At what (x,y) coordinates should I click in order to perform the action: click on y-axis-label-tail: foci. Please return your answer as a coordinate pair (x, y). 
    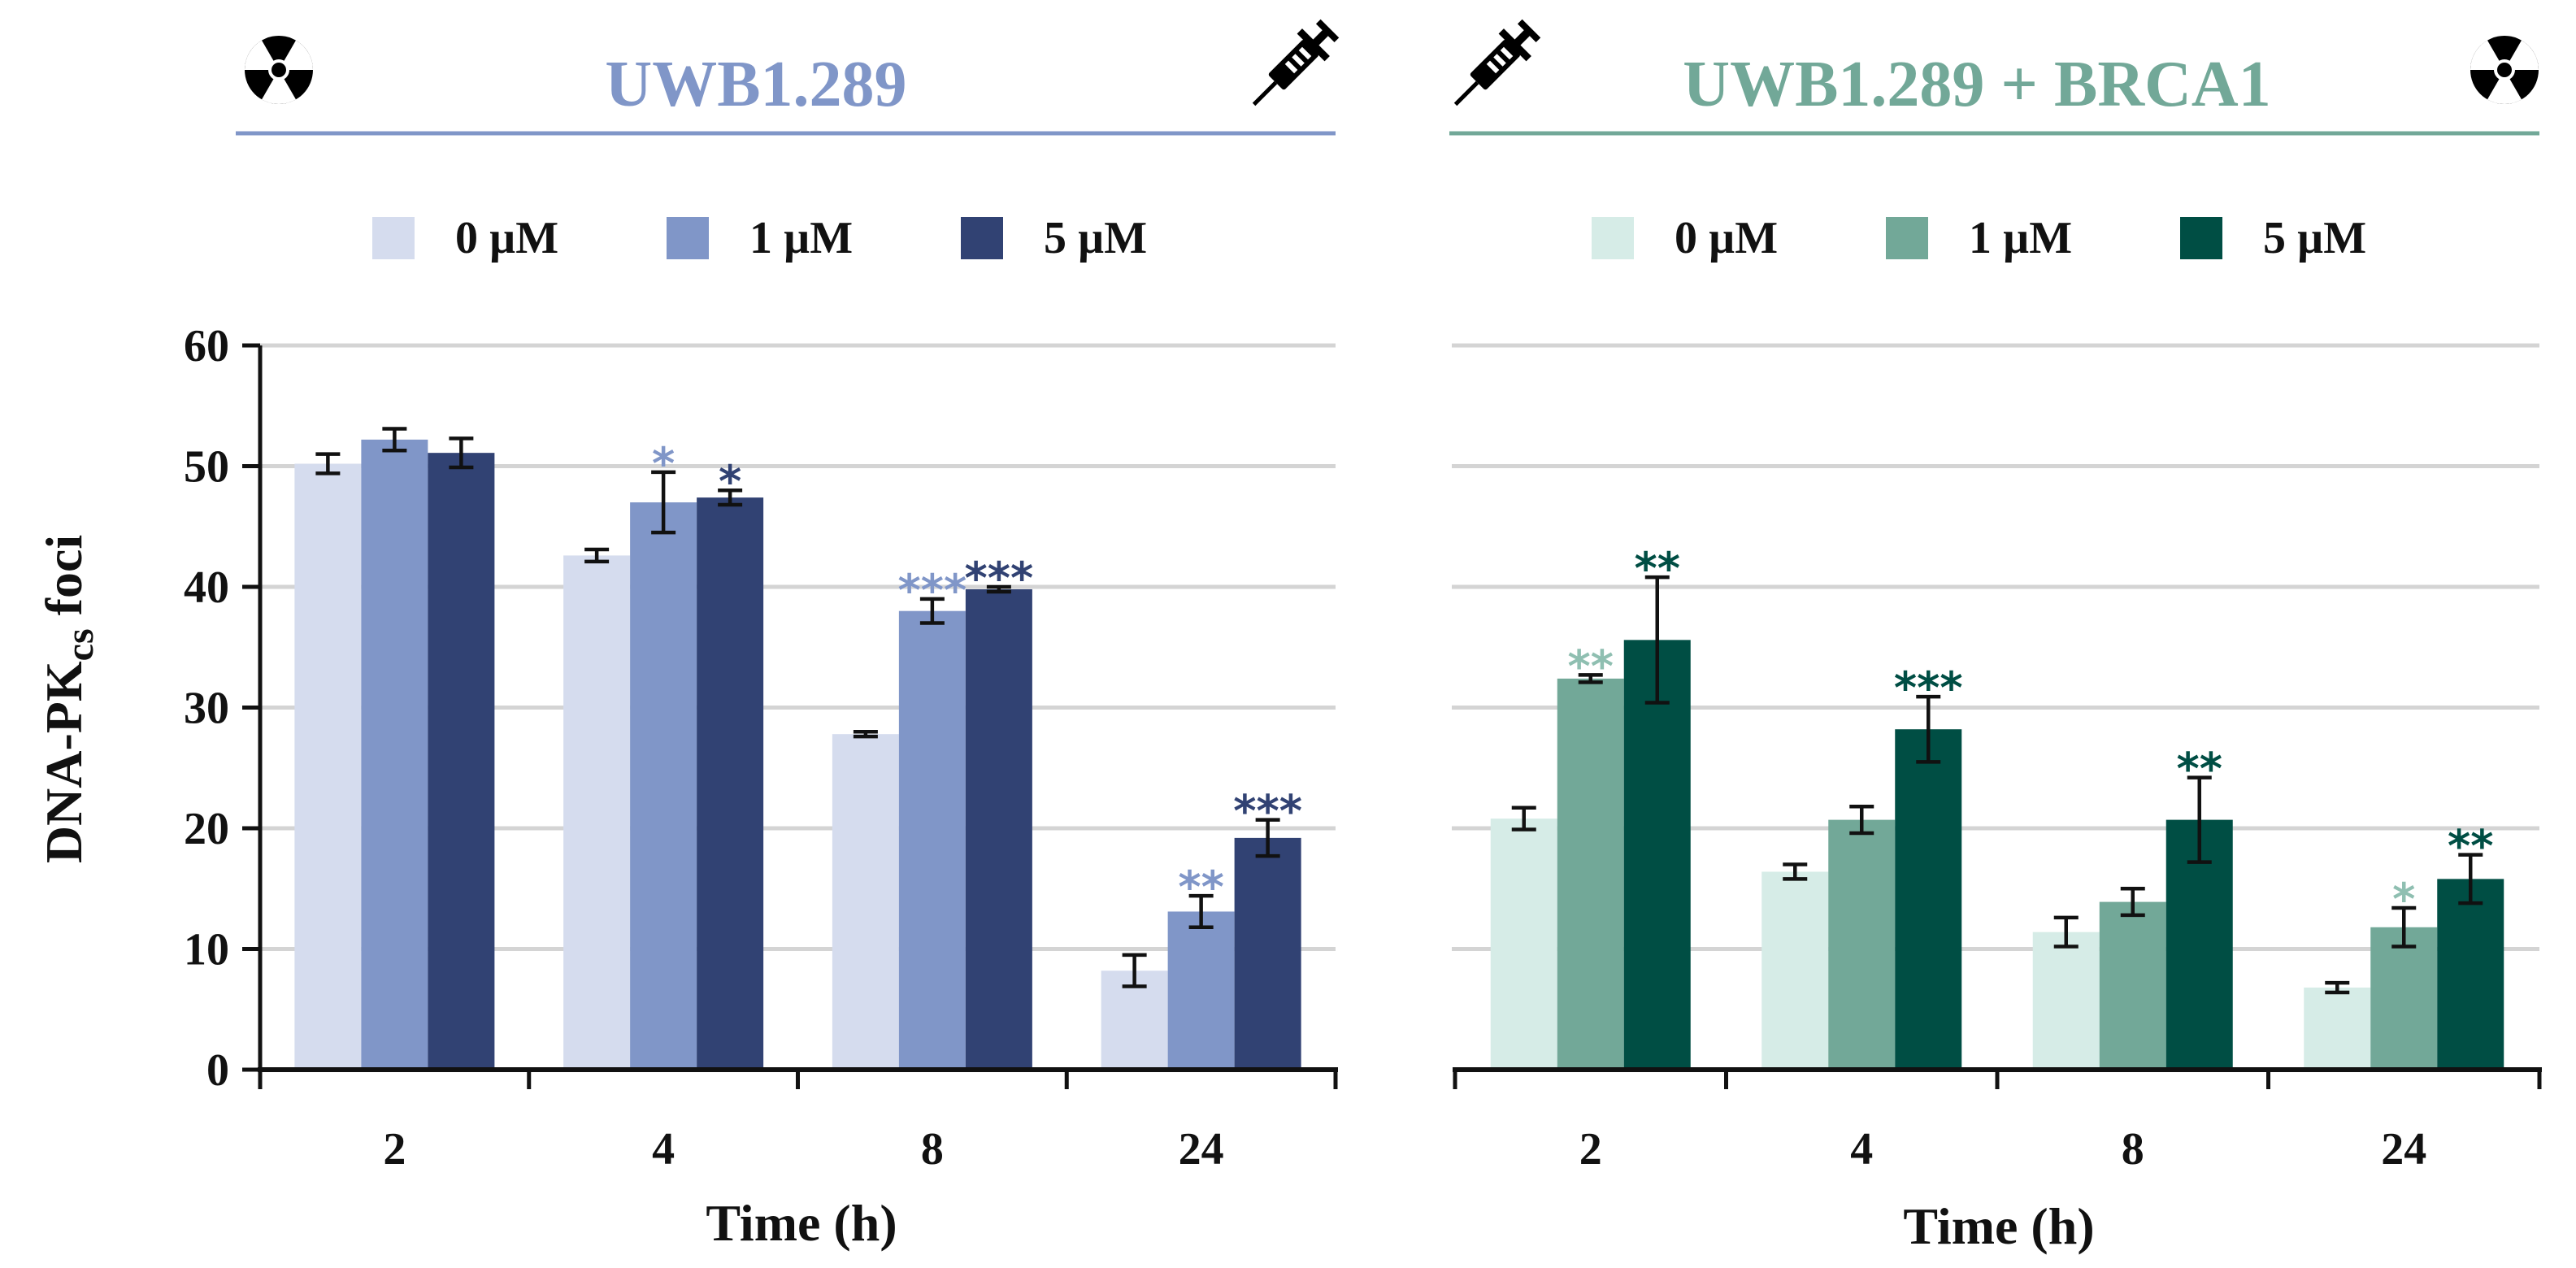
    Looking at the image, I should click on (64, 582).